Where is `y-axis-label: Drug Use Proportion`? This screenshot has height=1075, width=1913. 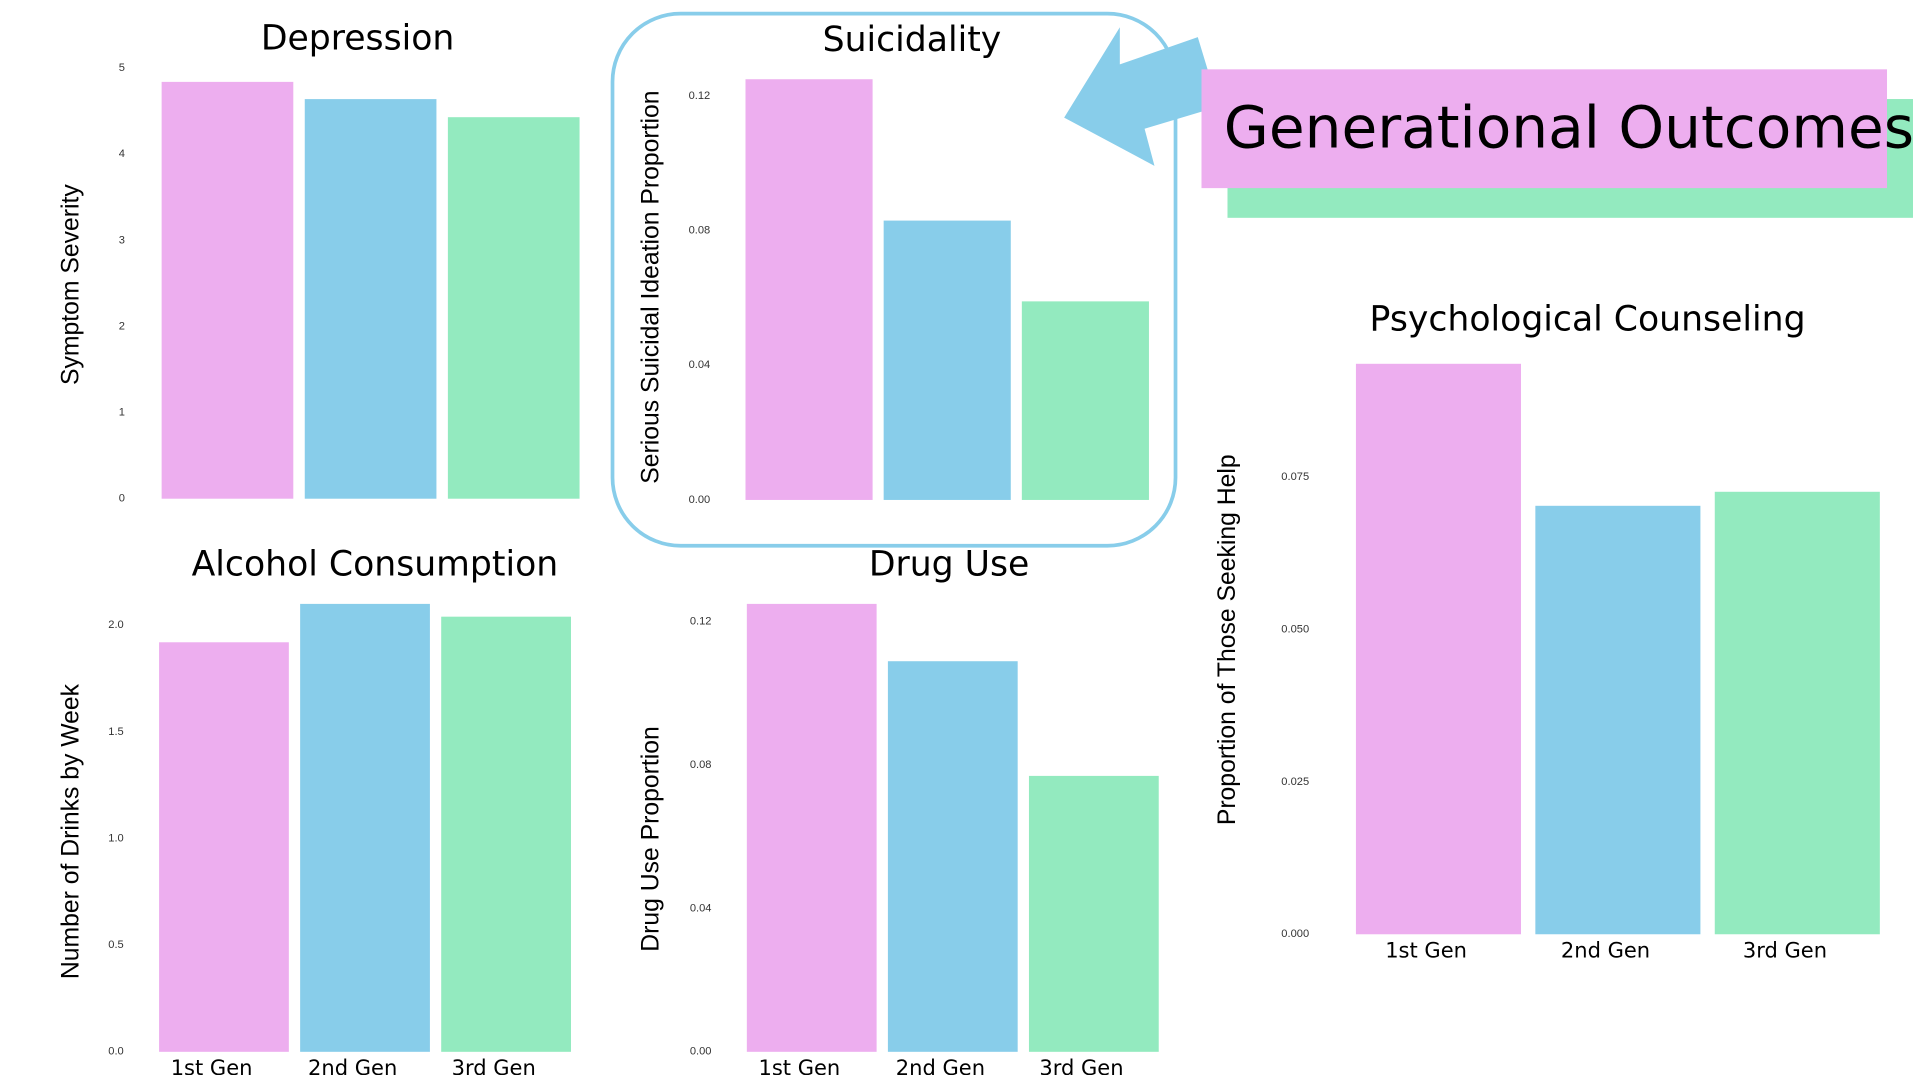 y-axis-label: Drug Use Proportion is located at coordinates (651, 838).